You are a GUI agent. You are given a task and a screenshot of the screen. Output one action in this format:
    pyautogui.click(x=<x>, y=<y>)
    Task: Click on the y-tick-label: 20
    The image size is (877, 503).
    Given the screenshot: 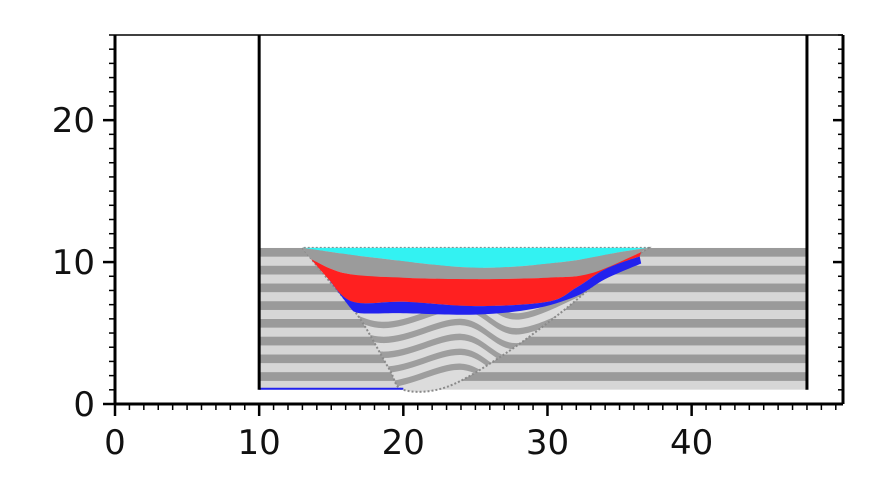 What is the action you would take?
    pyautogui.click(x=73, y=121)
    